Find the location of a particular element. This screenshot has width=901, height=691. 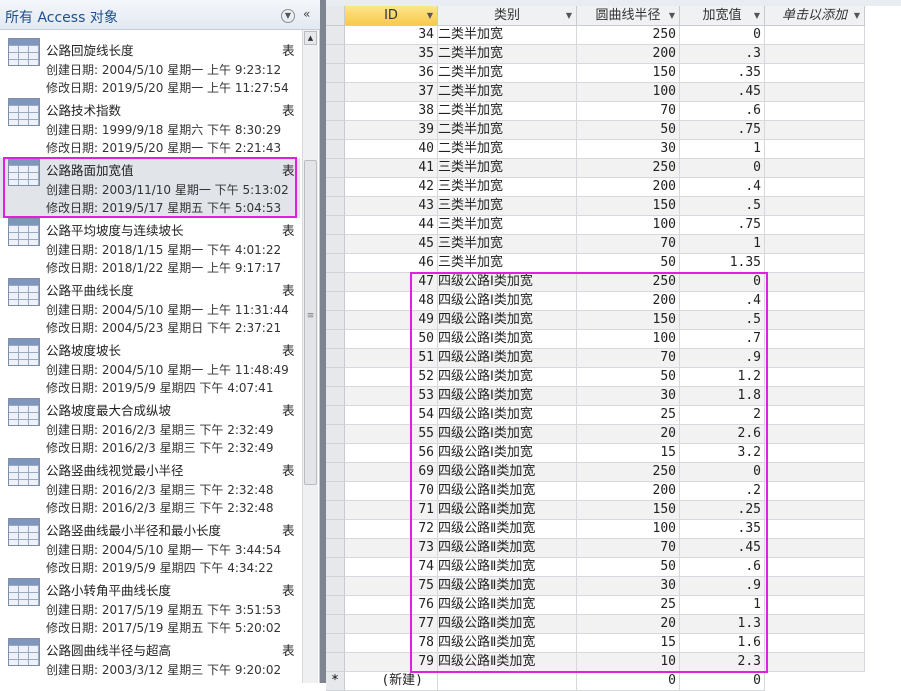

radius-cell: 100 is located at coordinates (628, 92).